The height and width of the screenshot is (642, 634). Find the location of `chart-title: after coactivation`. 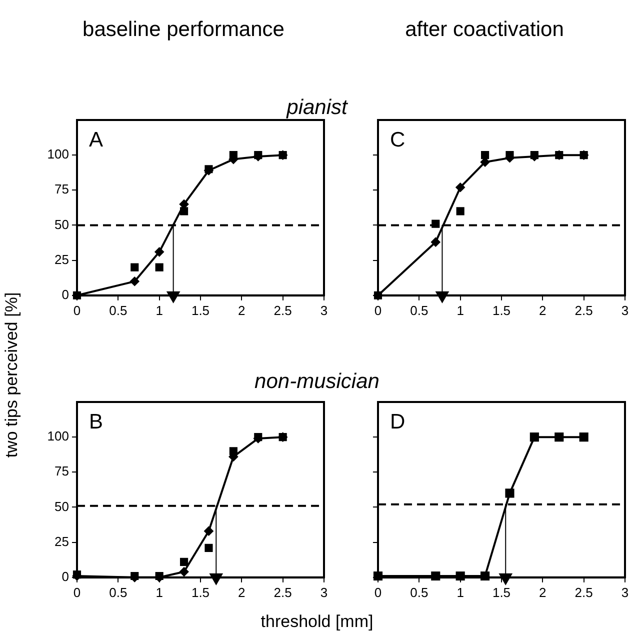

chart-title: after coactivation is located at coordinates (484, 30).